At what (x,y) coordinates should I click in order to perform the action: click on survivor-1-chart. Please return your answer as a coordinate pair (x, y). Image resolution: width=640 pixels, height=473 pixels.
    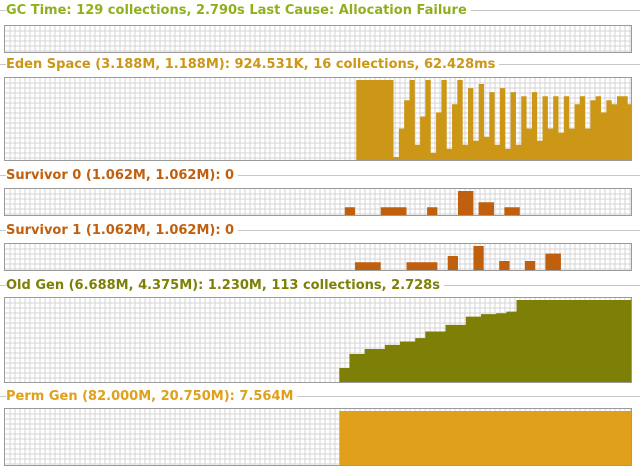
    Looking at the image, I should click on (318, 257).